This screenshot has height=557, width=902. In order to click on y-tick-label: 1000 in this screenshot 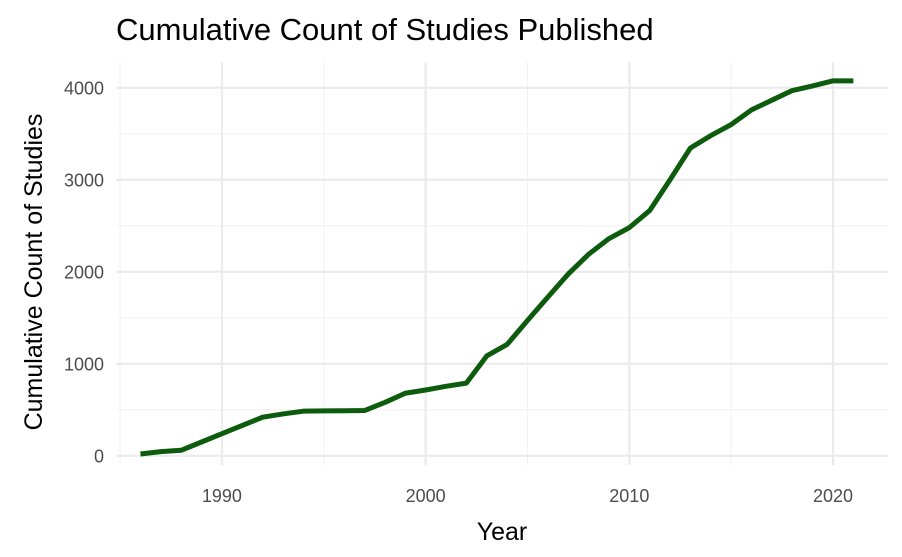, I will do `click(84, 364)`.